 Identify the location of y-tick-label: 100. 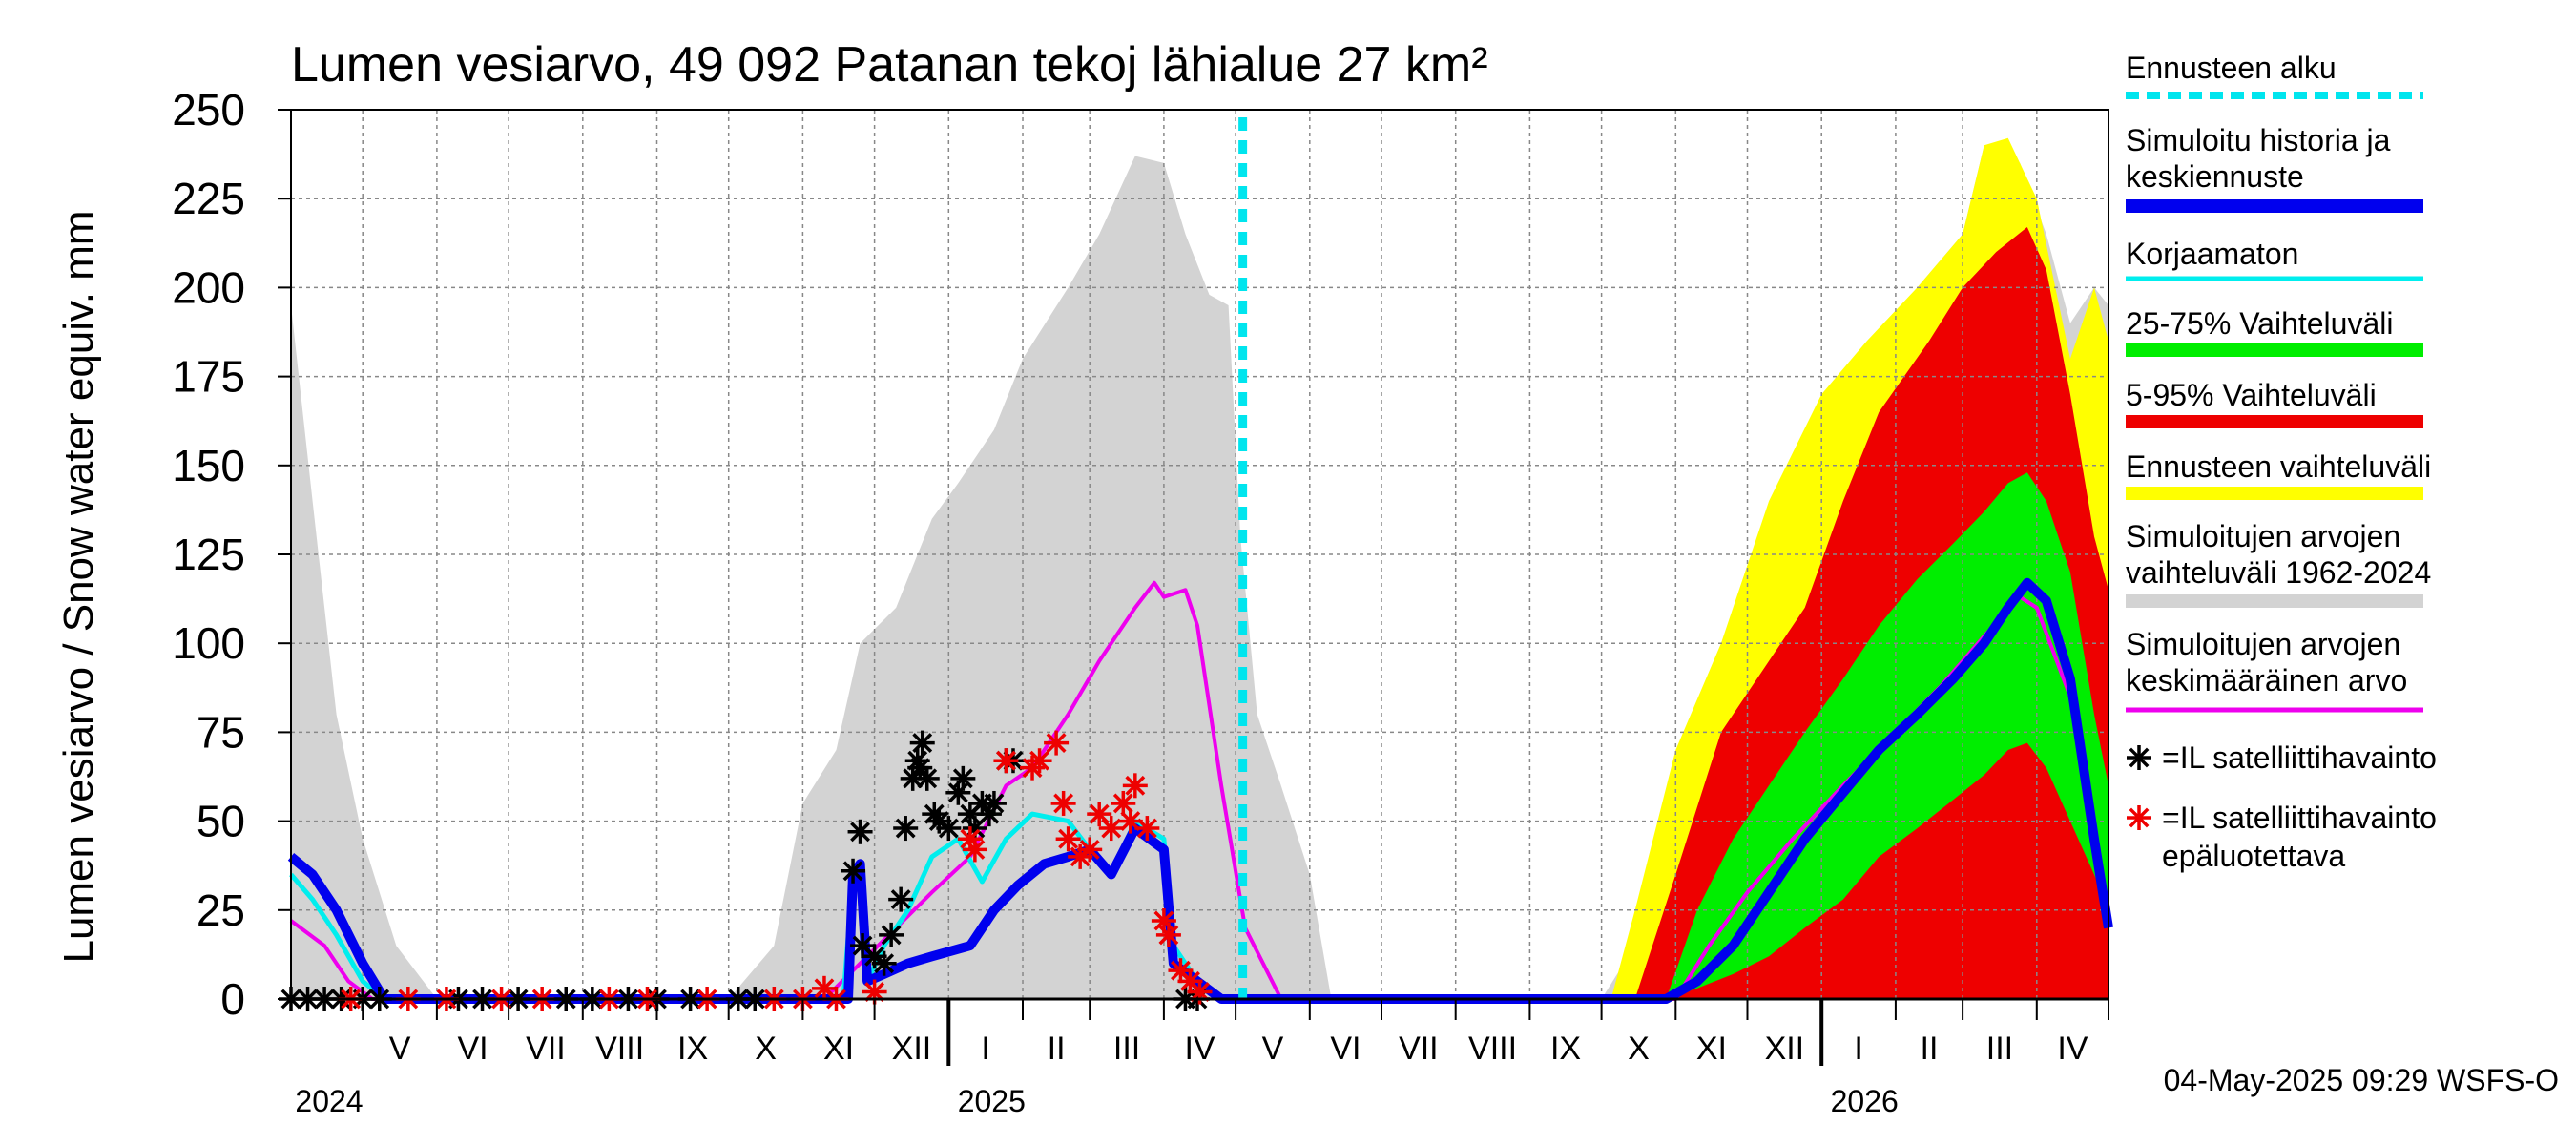
(208, 643).